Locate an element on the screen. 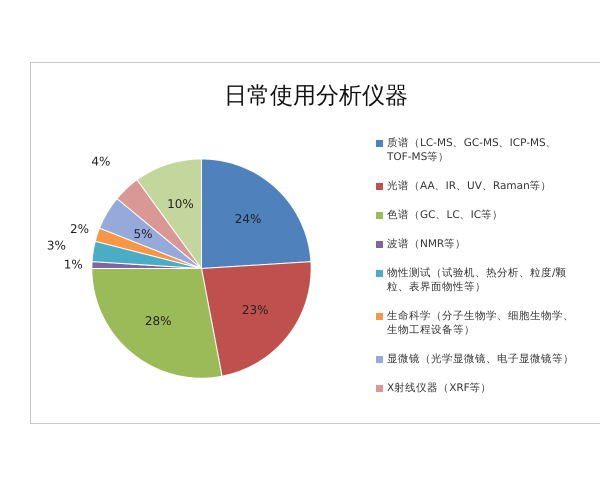  legend-label: 生命科学（分子生物学、细胞生物学、生物工程设备等） is located at coordinates (481, 323).